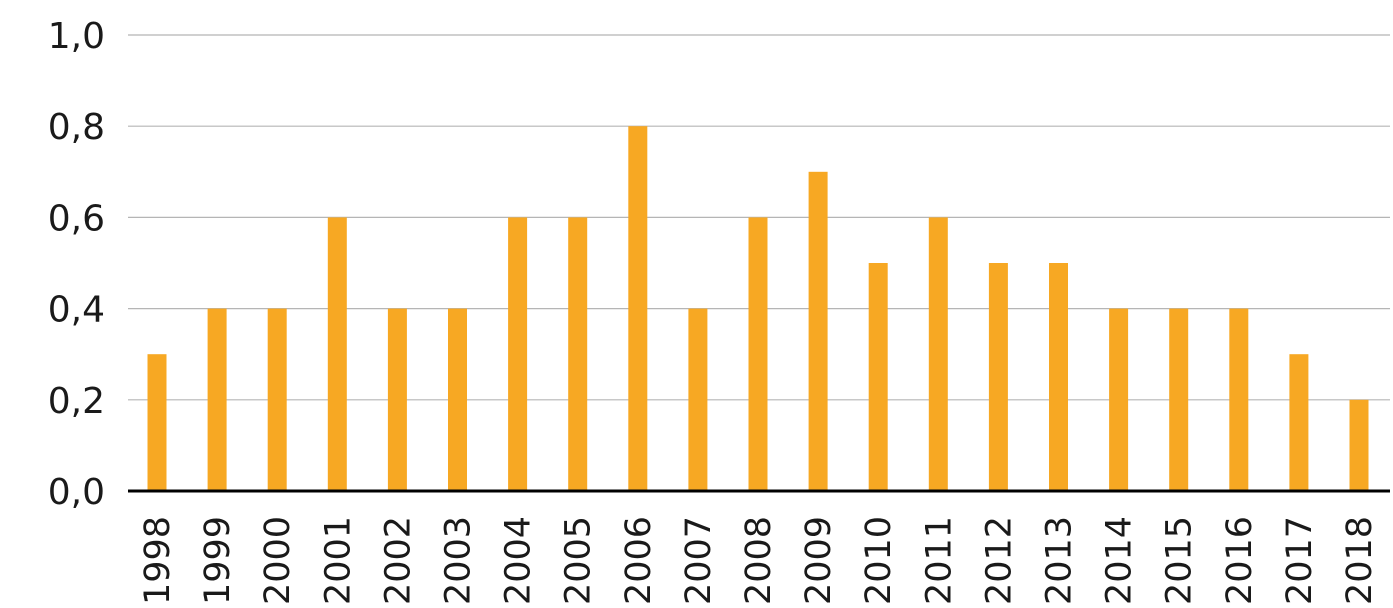 The height and width of the screenshot is (608, 1393). Describe the element at coordinates (699, 560) in the screenshot. I see `x-tick-label: 2007` at that location.